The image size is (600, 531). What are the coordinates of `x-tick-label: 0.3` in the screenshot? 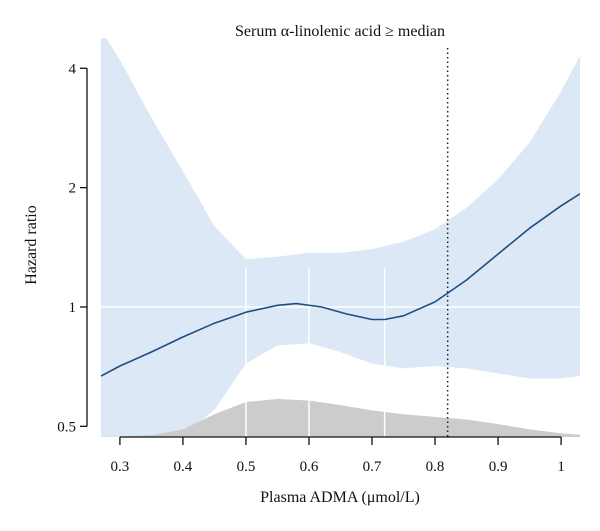 It's located at (120, 467).